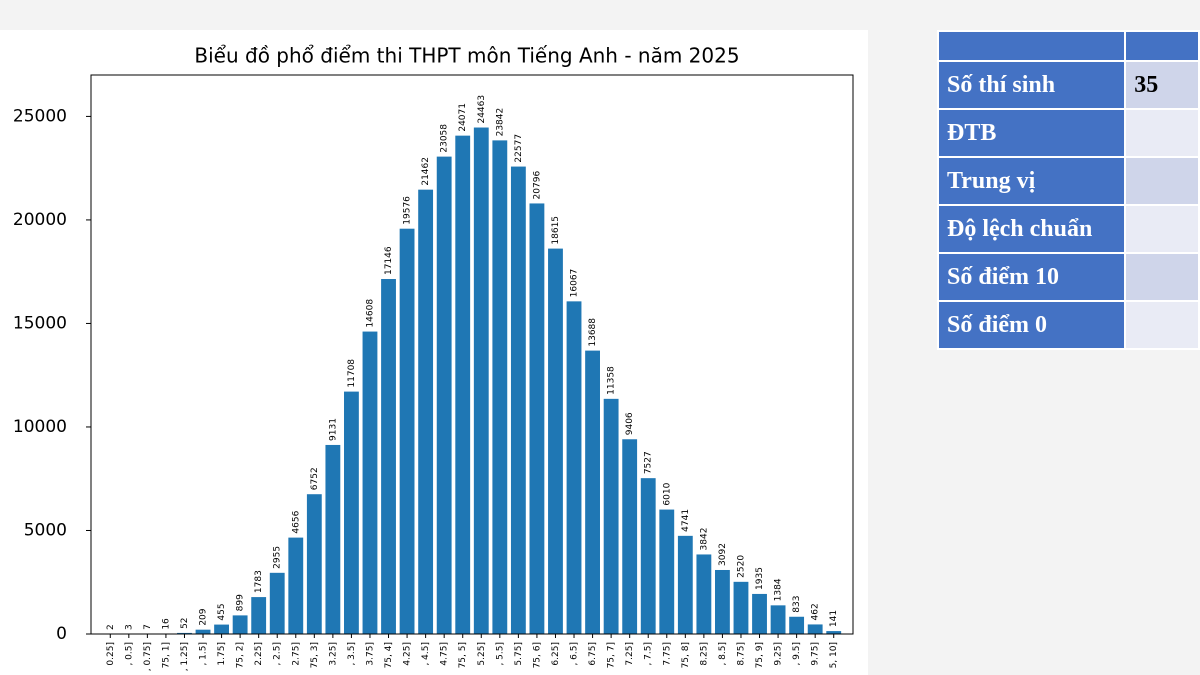 This screenshot has height=675, width=1200. Describe the element at coordinates (463, 117) in the screenshot. I see `value-label: 24071` at that location.